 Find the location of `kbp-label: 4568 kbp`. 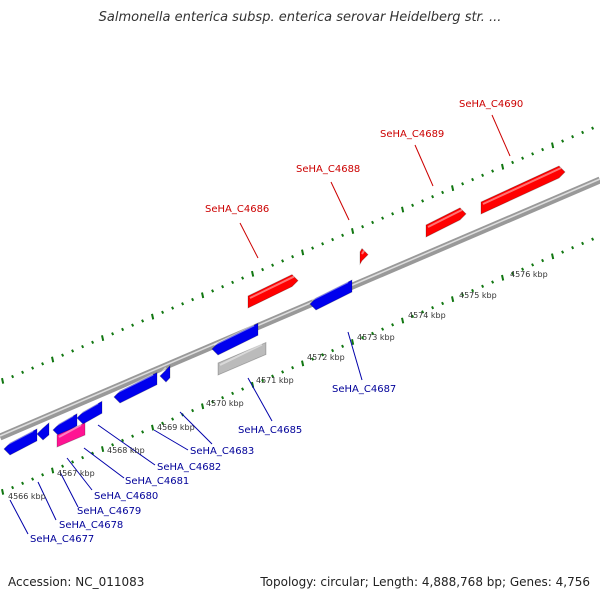

kbp-label: 4568 kbp is located at coordinates (126, 450).